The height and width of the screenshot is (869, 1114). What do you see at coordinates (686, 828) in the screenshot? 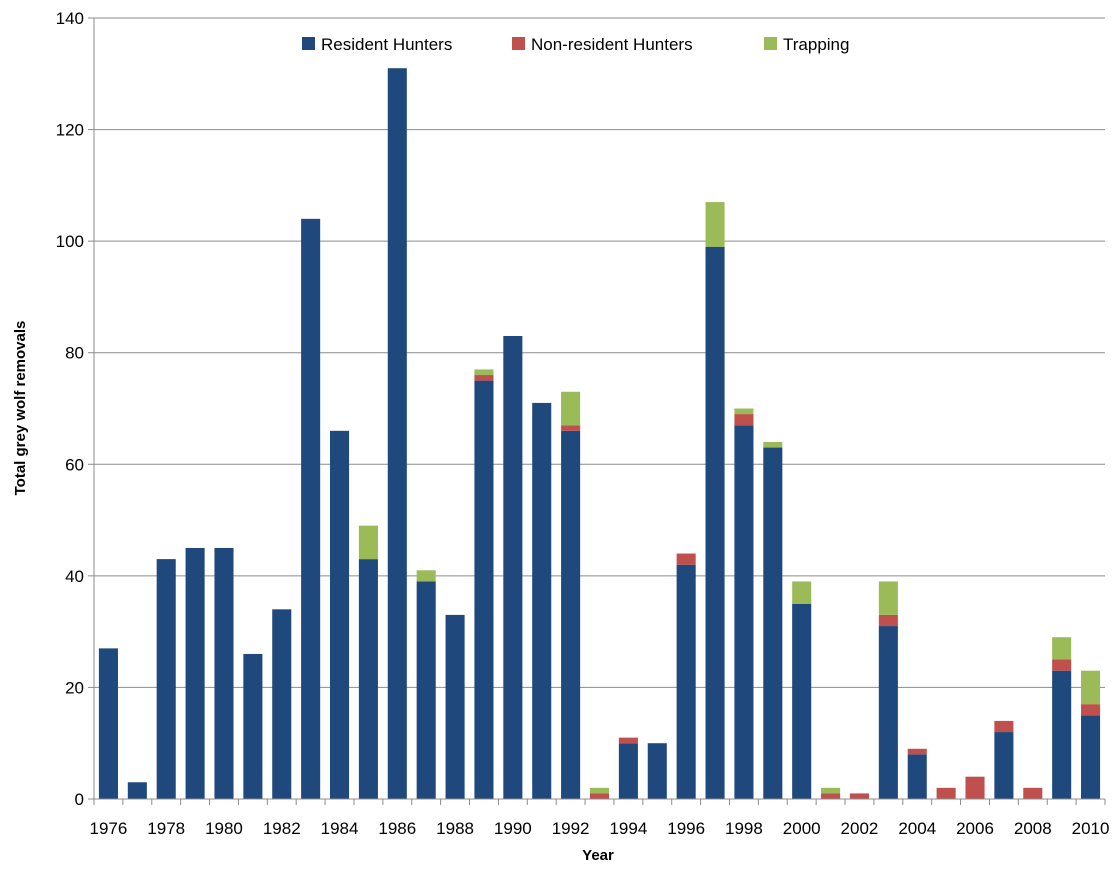
I see `x-tick-label: 1996` at bounding box center [686, 828].